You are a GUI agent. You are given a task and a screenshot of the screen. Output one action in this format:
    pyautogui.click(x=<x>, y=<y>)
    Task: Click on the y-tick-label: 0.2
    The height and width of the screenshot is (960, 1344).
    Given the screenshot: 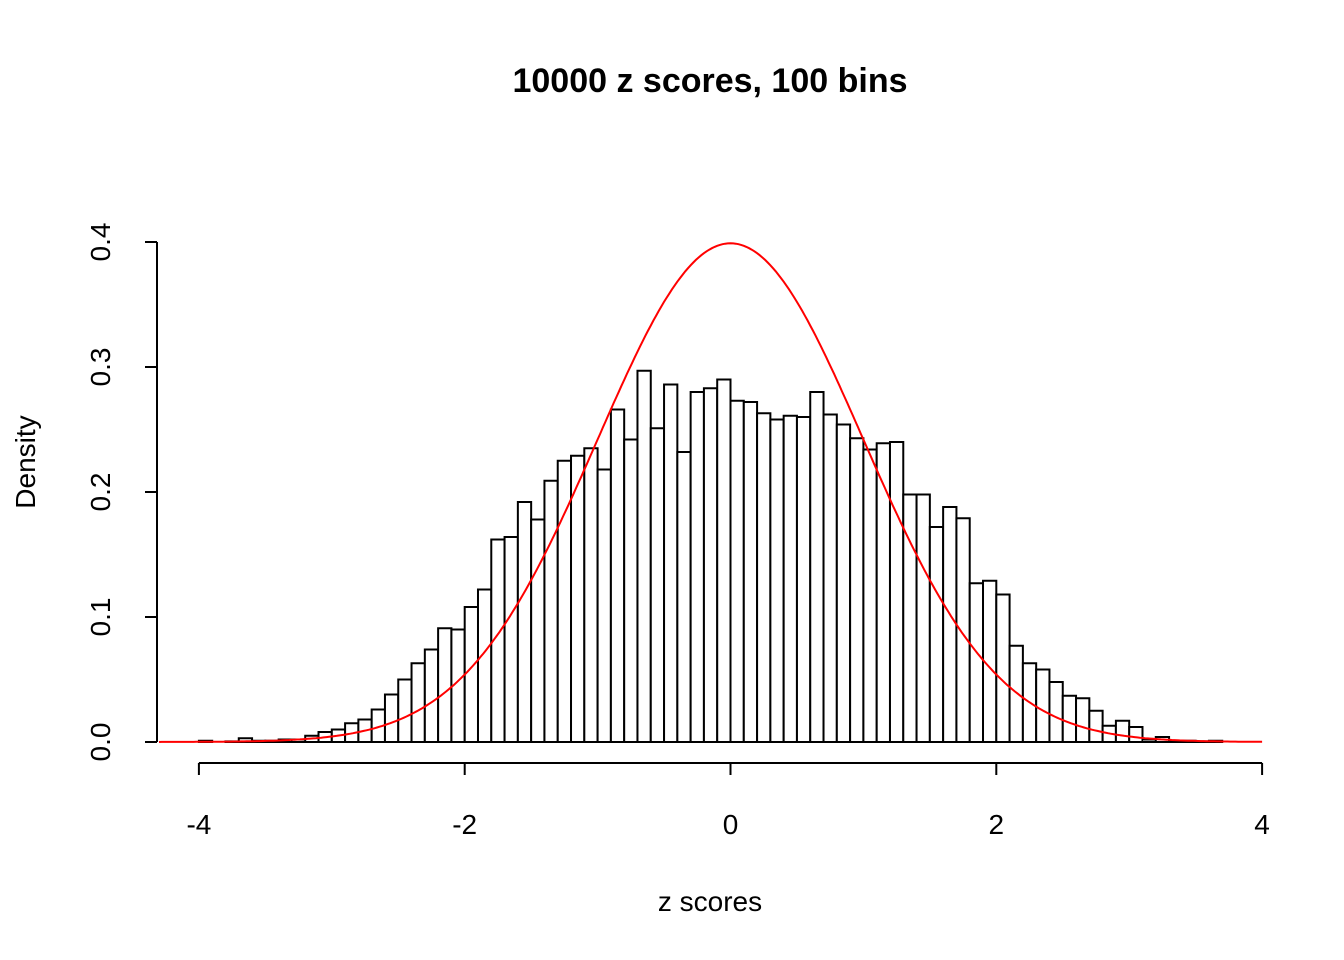 What is the action you would take?
    pyautogui.click(x=100, y=492)
    